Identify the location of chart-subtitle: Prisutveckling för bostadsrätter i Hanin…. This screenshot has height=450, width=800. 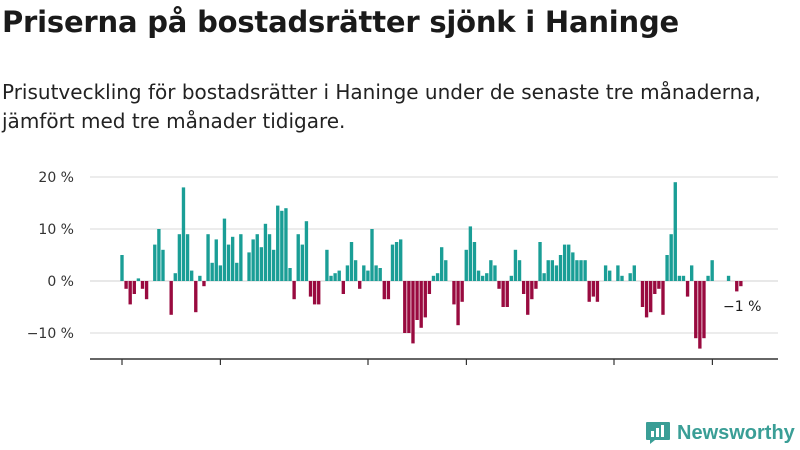
(381, 106).